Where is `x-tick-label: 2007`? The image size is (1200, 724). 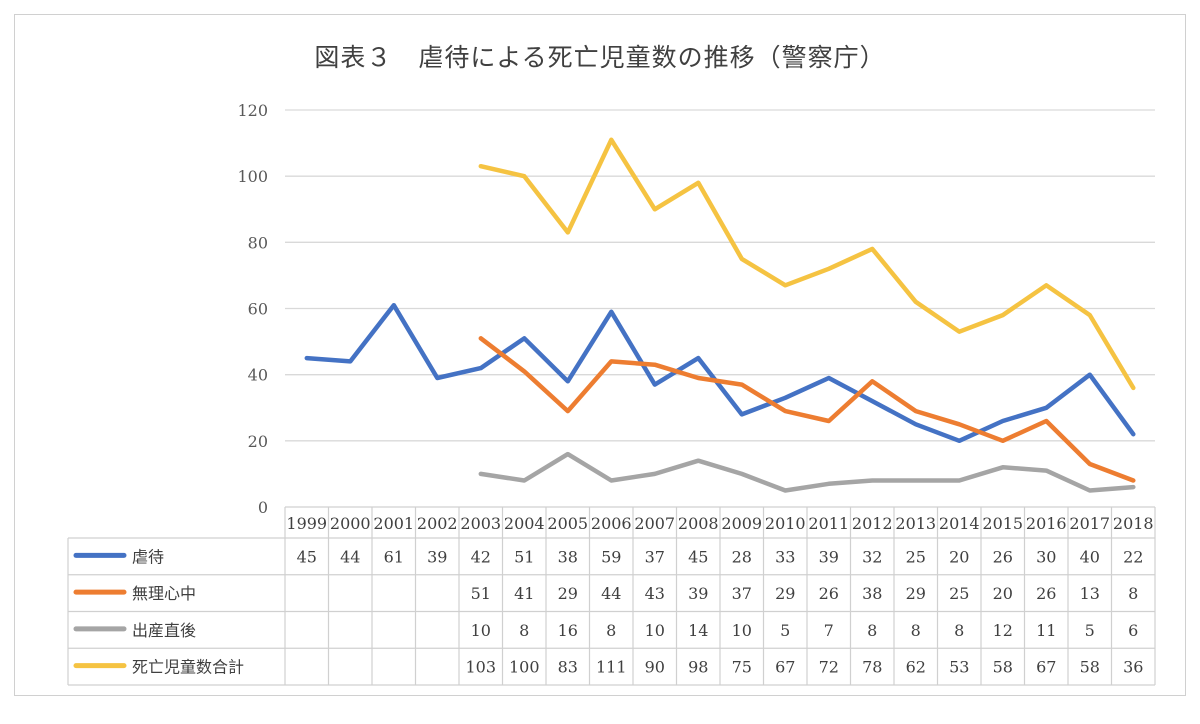 x-tick-label: 2007 is located at coordinates (654, 523).